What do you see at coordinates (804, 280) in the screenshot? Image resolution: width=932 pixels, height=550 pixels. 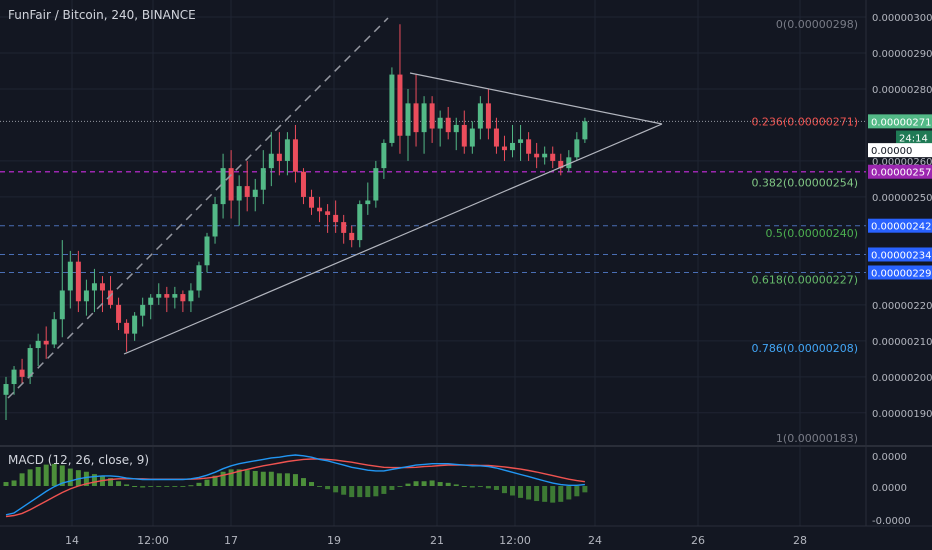 I see `fib-level-label: 0.618(0.00000227)` at bounding box center [804, 280].